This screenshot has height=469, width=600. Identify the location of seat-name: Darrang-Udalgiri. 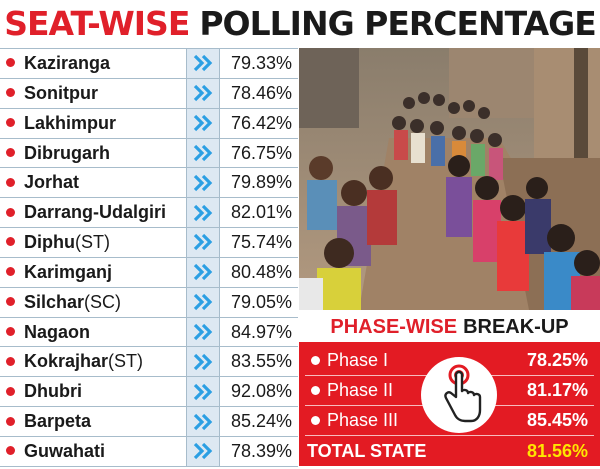
(95, 212).